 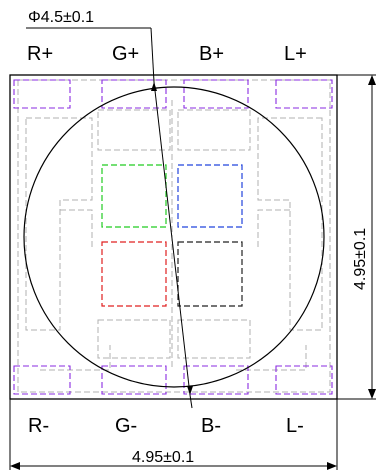 I want to click on pin-pad-b-plus, so click(x=216, y=94).